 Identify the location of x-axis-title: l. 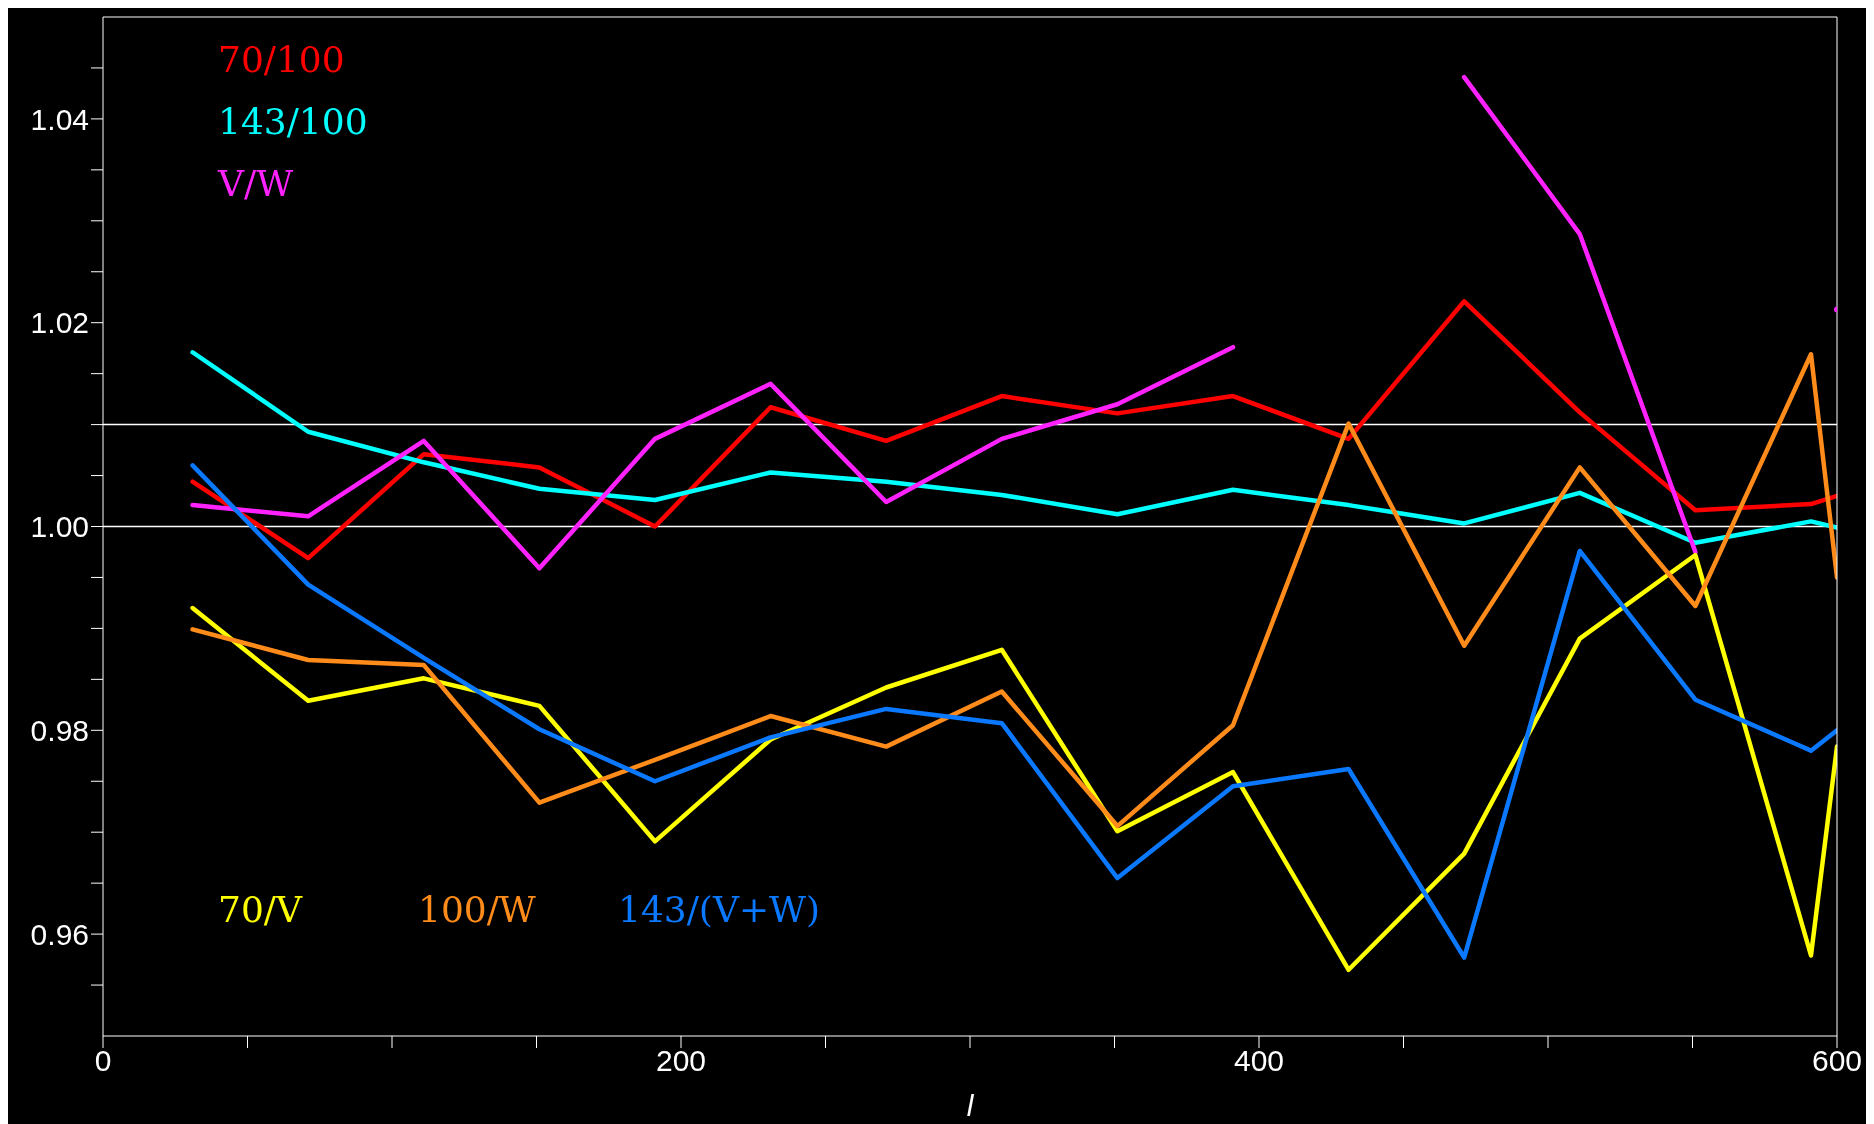
(970, 1105).